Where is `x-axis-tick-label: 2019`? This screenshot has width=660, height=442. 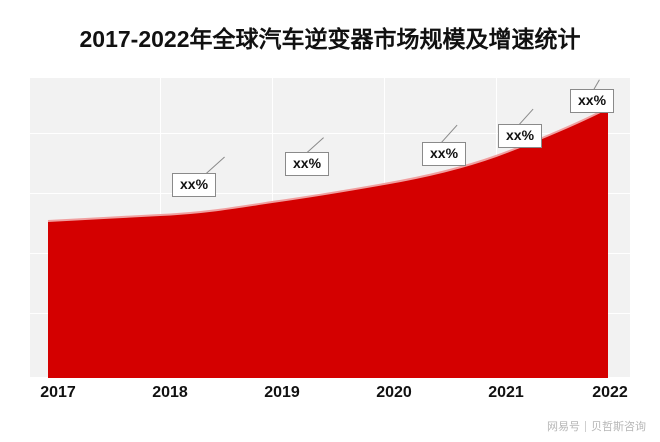
x-axis-tick-label: 2019 is located at coordinates (282, 392).